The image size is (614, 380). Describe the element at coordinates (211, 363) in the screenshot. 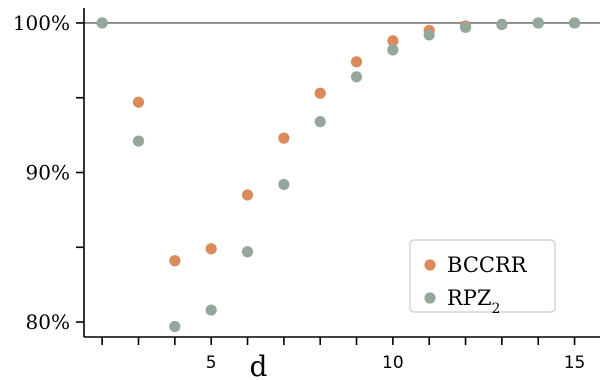

I see `x-tick-label-5: 5` at that location.